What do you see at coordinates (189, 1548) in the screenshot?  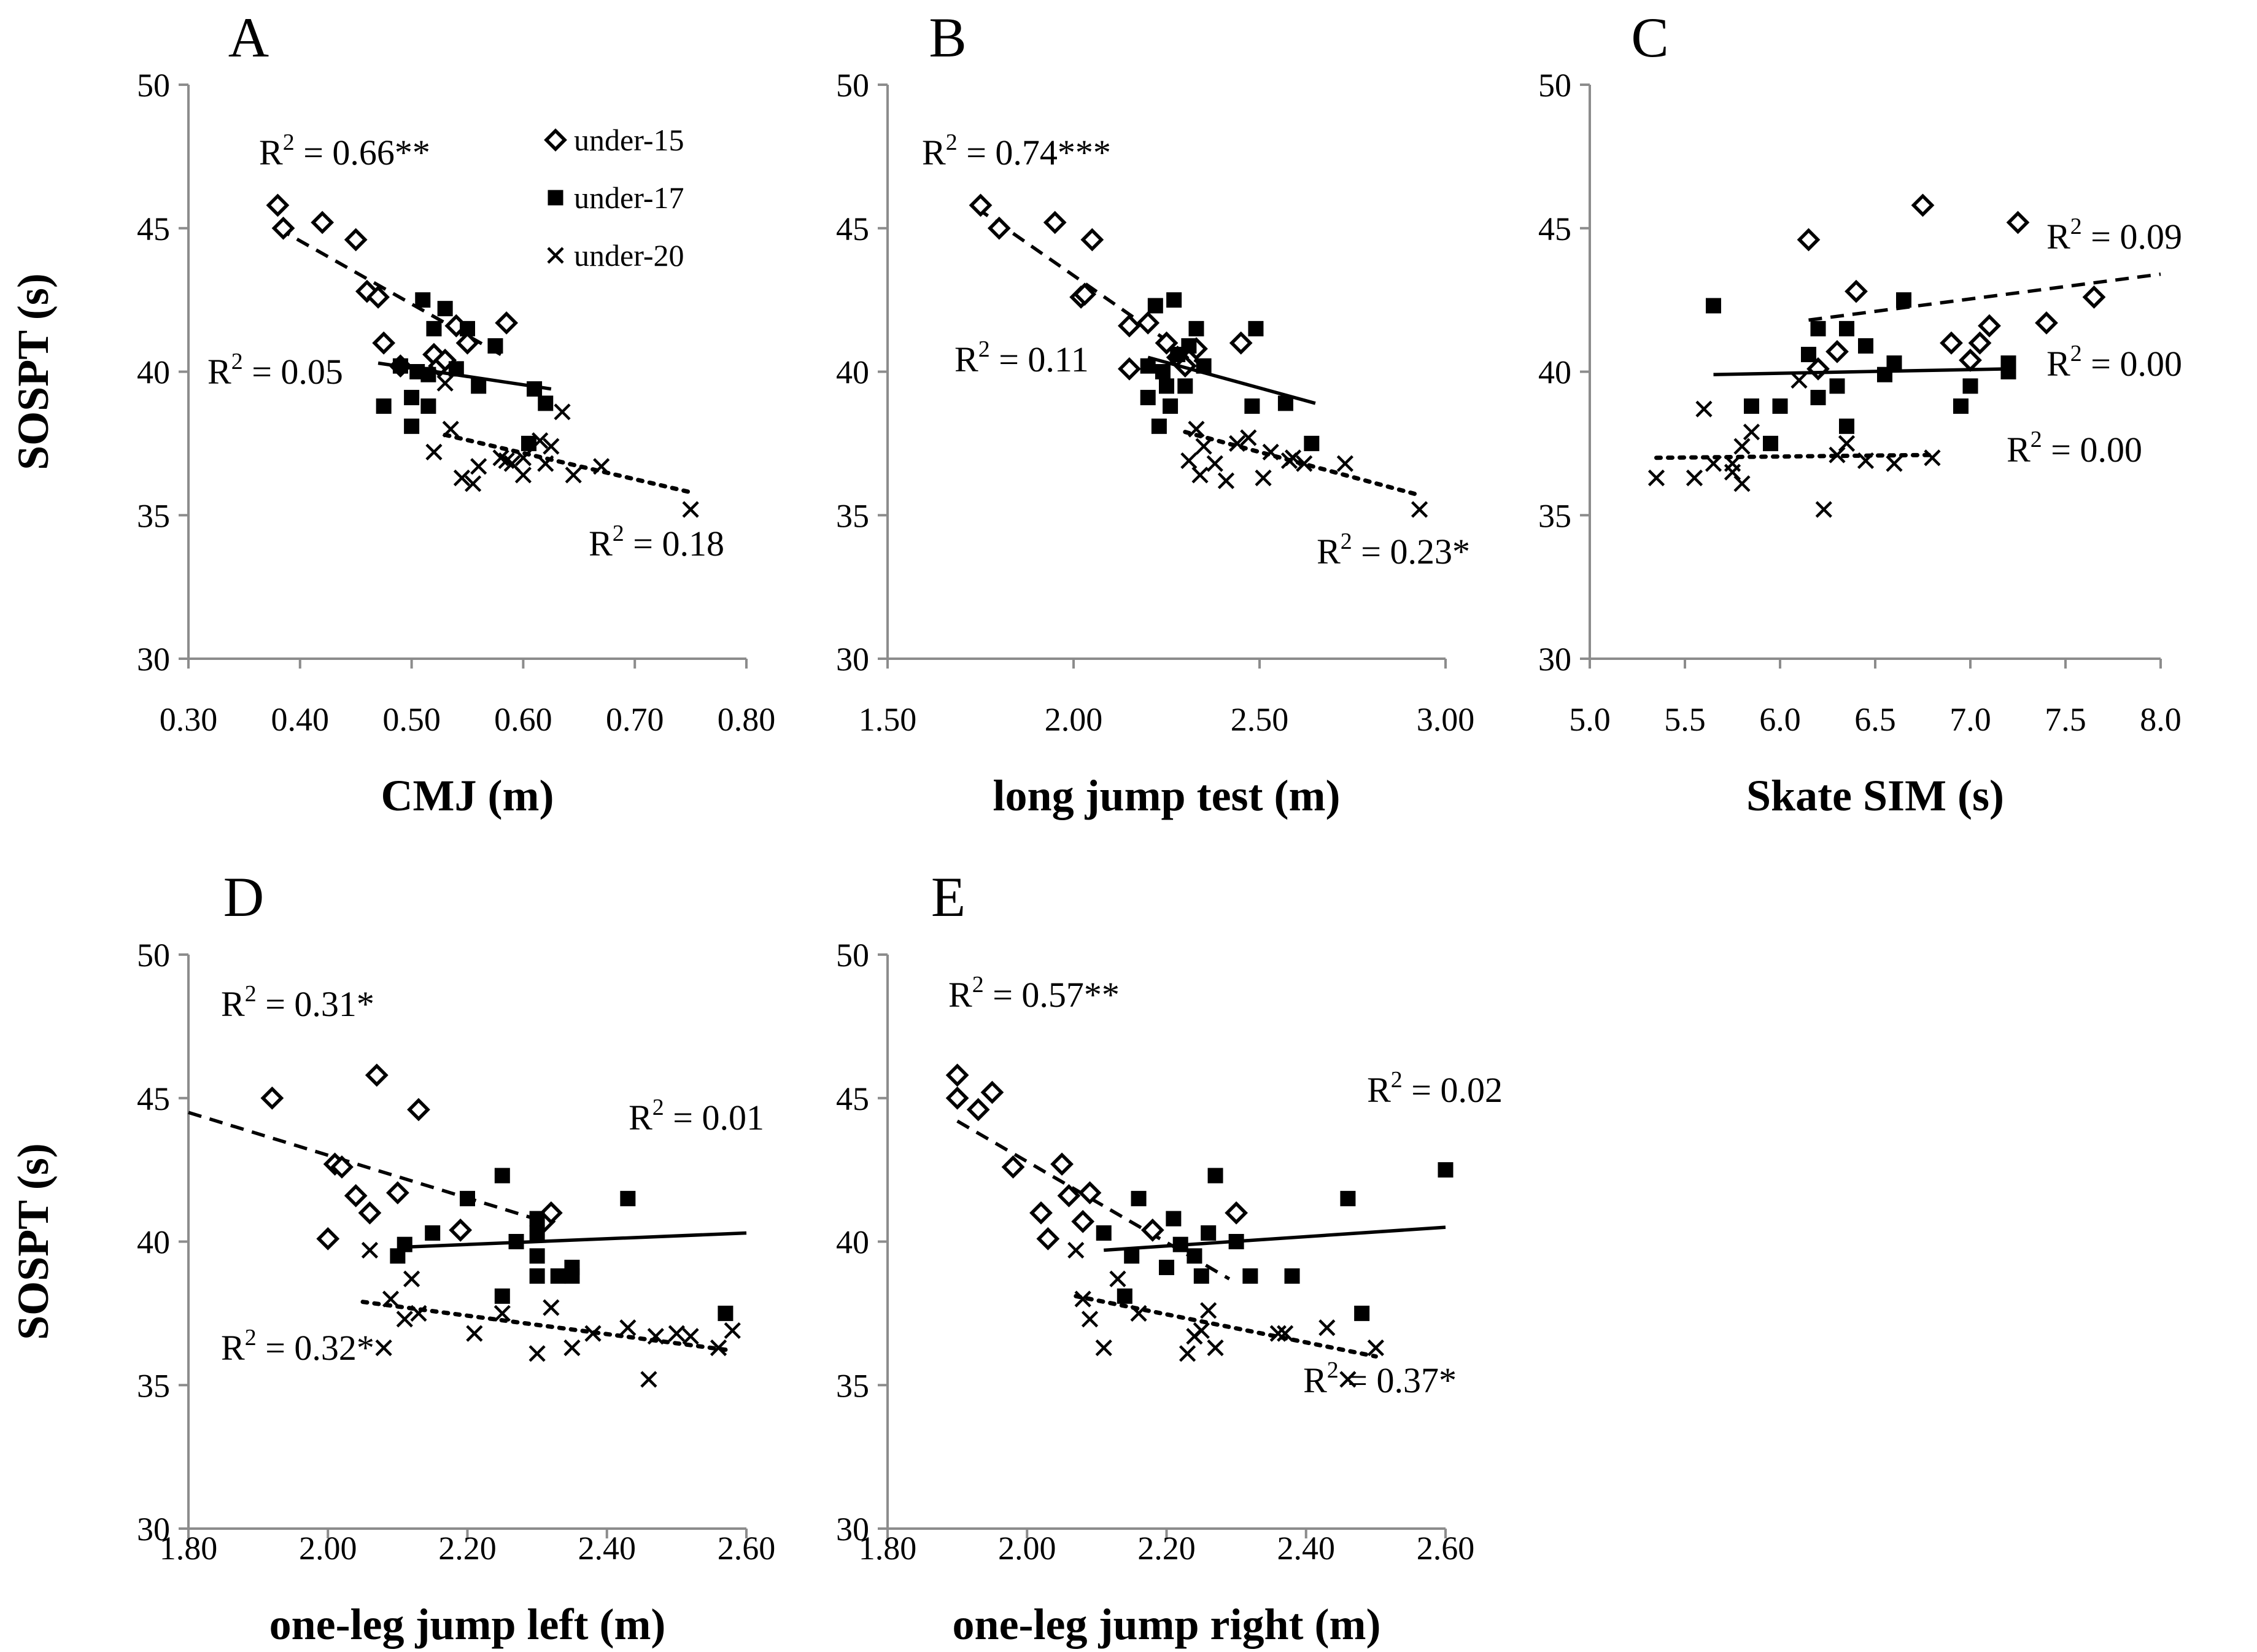 I see `x-tick-label: 1.80` at bounding box center [189, 1548].